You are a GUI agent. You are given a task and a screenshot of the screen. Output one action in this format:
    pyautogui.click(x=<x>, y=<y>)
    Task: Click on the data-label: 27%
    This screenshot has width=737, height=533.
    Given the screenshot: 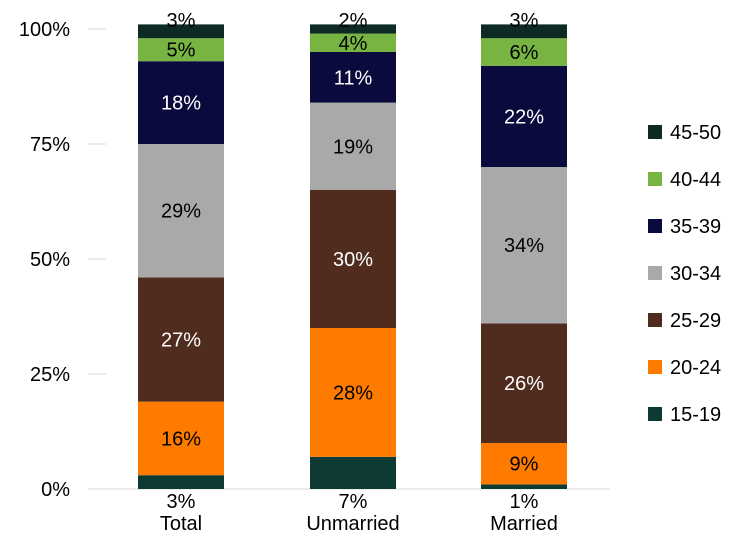 What is the action you would take?
    pyautogui.click(x=181, y=341)
    